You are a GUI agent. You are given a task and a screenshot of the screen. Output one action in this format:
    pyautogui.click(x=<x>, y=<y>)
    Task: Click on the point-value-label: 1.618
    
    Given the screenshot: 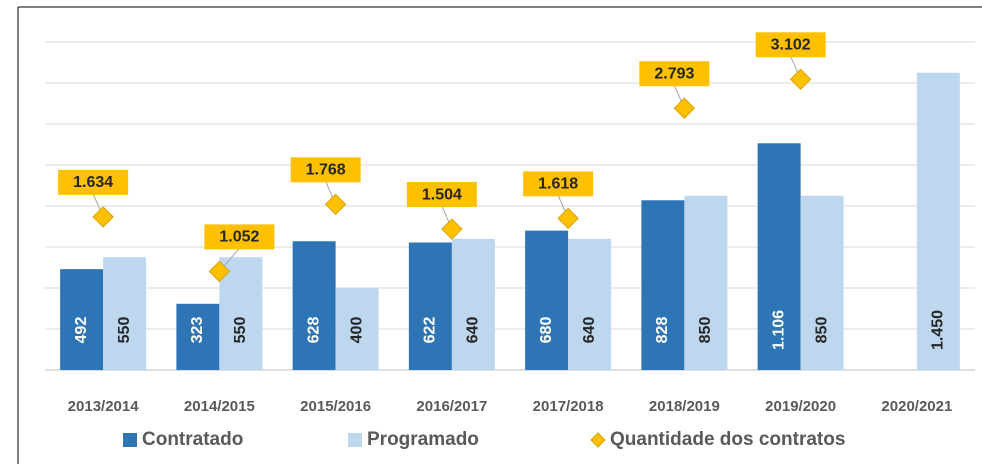 What is the action you would take?
    pyautogui.click(x=558, y=184)
    